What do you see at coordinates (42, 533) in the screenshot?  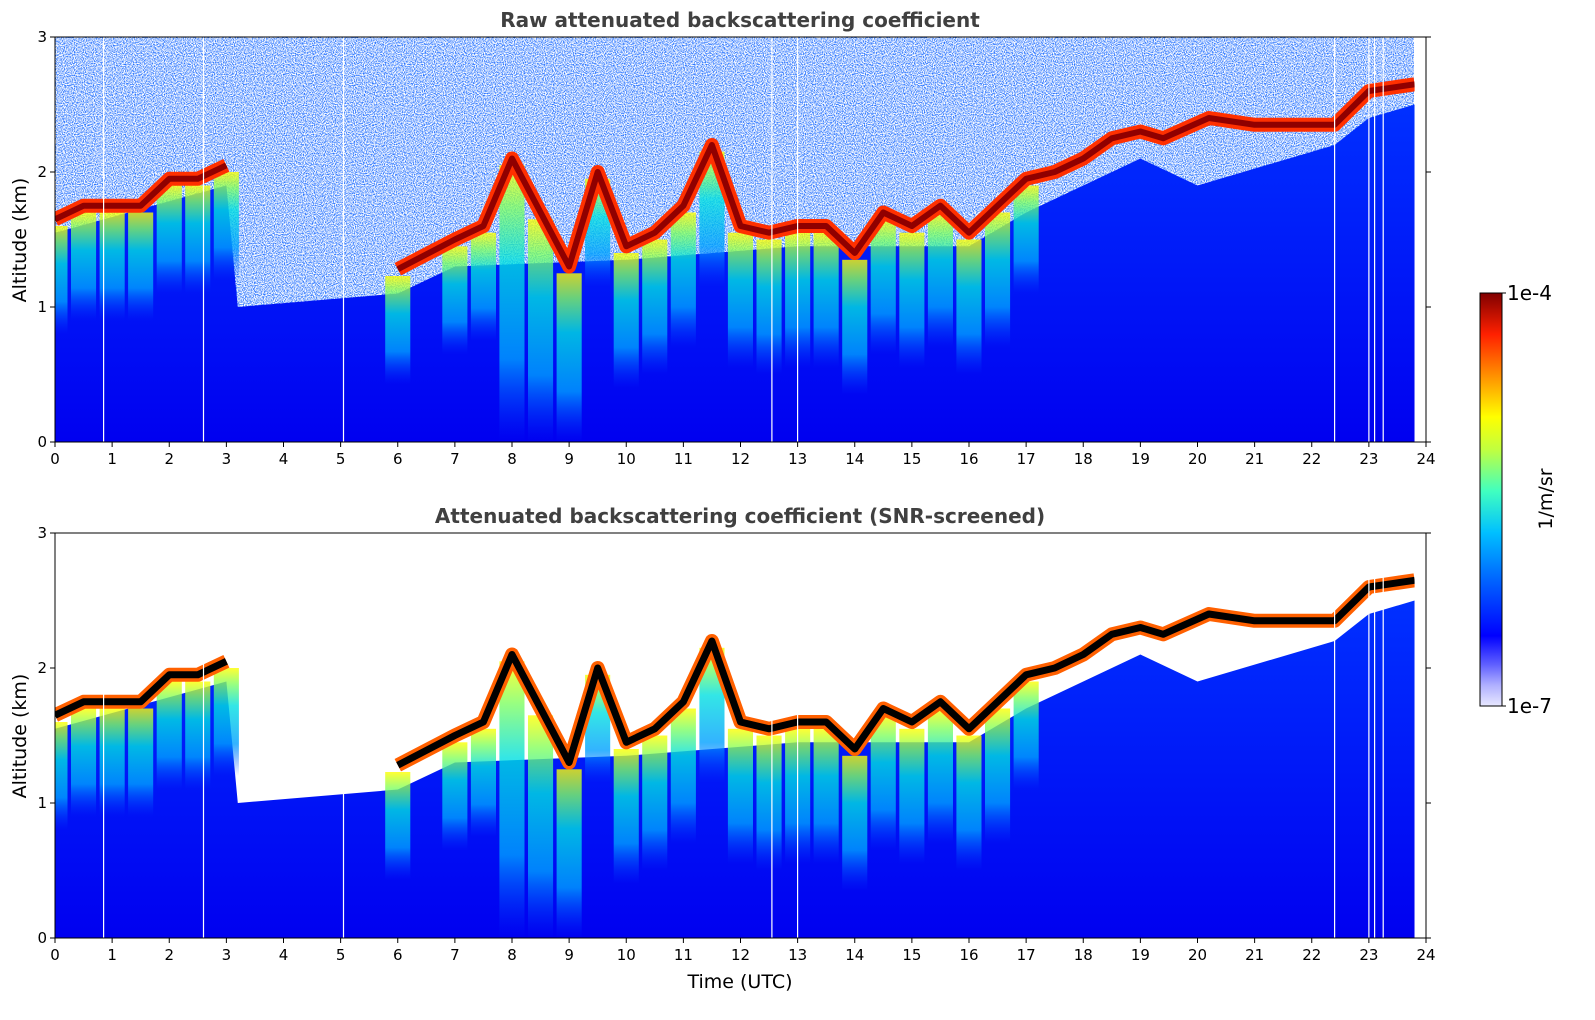 I see `y-tick-label: 3` at bounding box center [42, 533].